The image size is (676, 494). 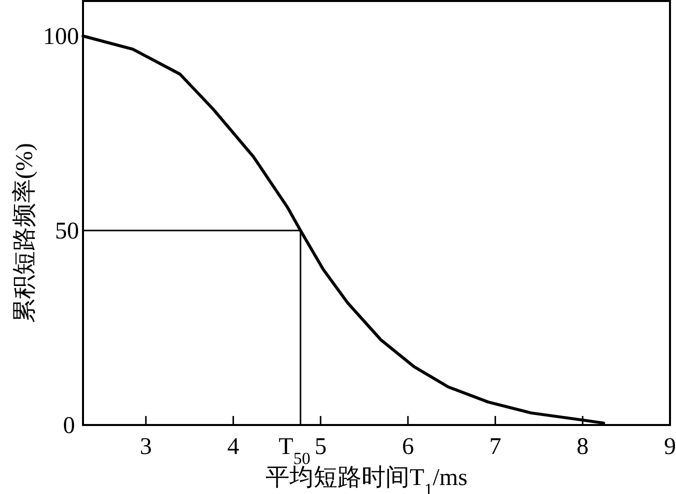 I want to click on x-tick-label: 8, so click(x=582, y=447).